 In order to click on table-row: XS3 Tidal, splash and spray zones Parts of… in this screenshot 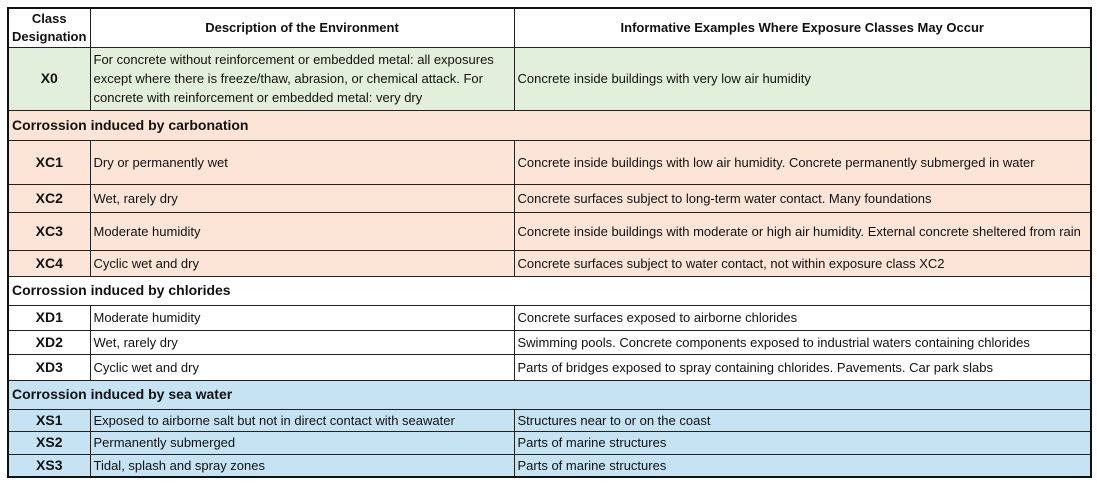, I will do `click(549, 465)`.